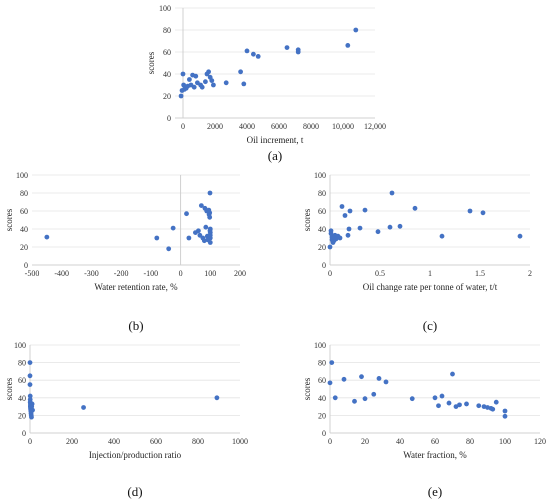  What do you see at coordinates (330, 441) in the screenshot?
I see `chart-4-xtick-label: 0` at bounding box center [330, 441].